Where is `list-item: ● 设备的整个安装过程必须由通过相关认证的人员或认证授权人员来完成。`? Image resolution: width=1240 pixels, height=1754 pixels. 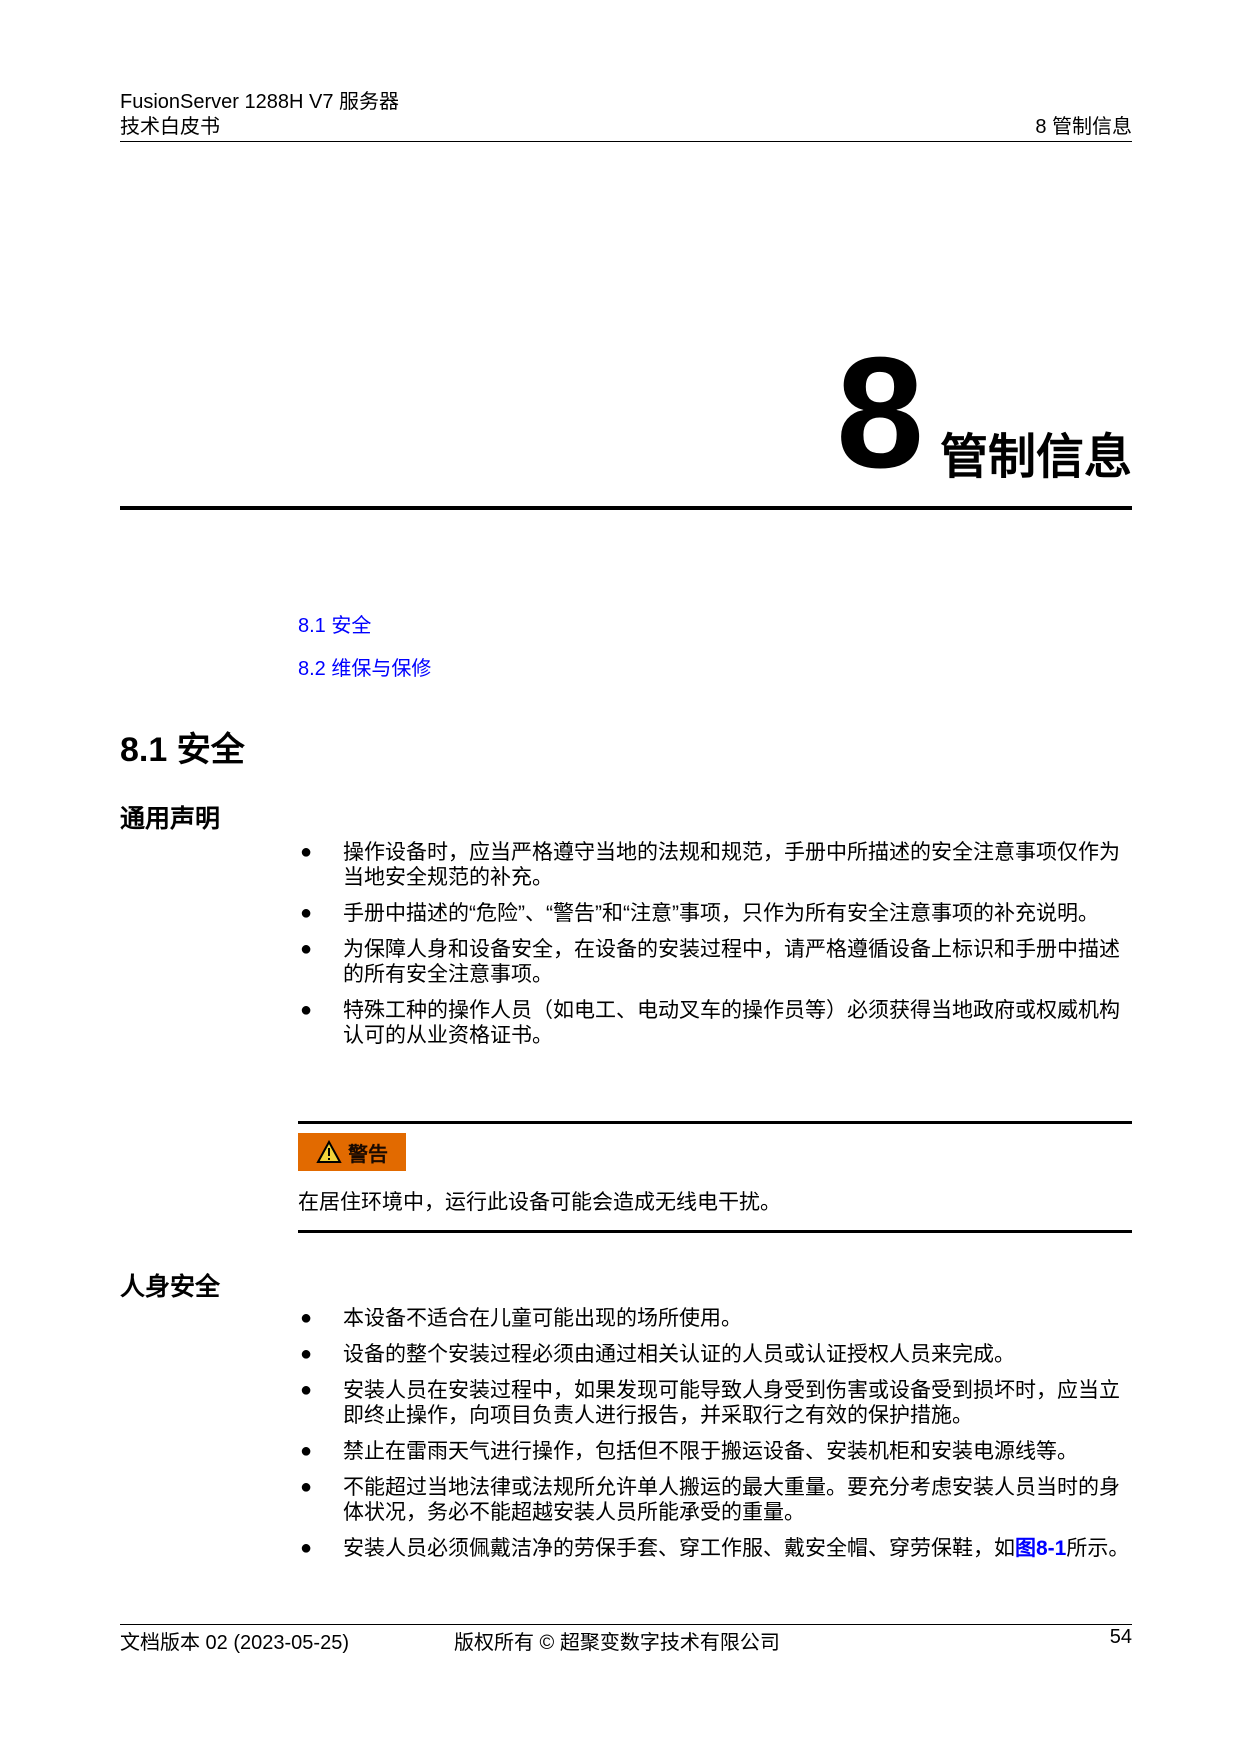
list-item: ● 设备的整个安装过程必须由通过相关认证的人员或认证授权人员来完成。 is located at coordinates (715, 1354).